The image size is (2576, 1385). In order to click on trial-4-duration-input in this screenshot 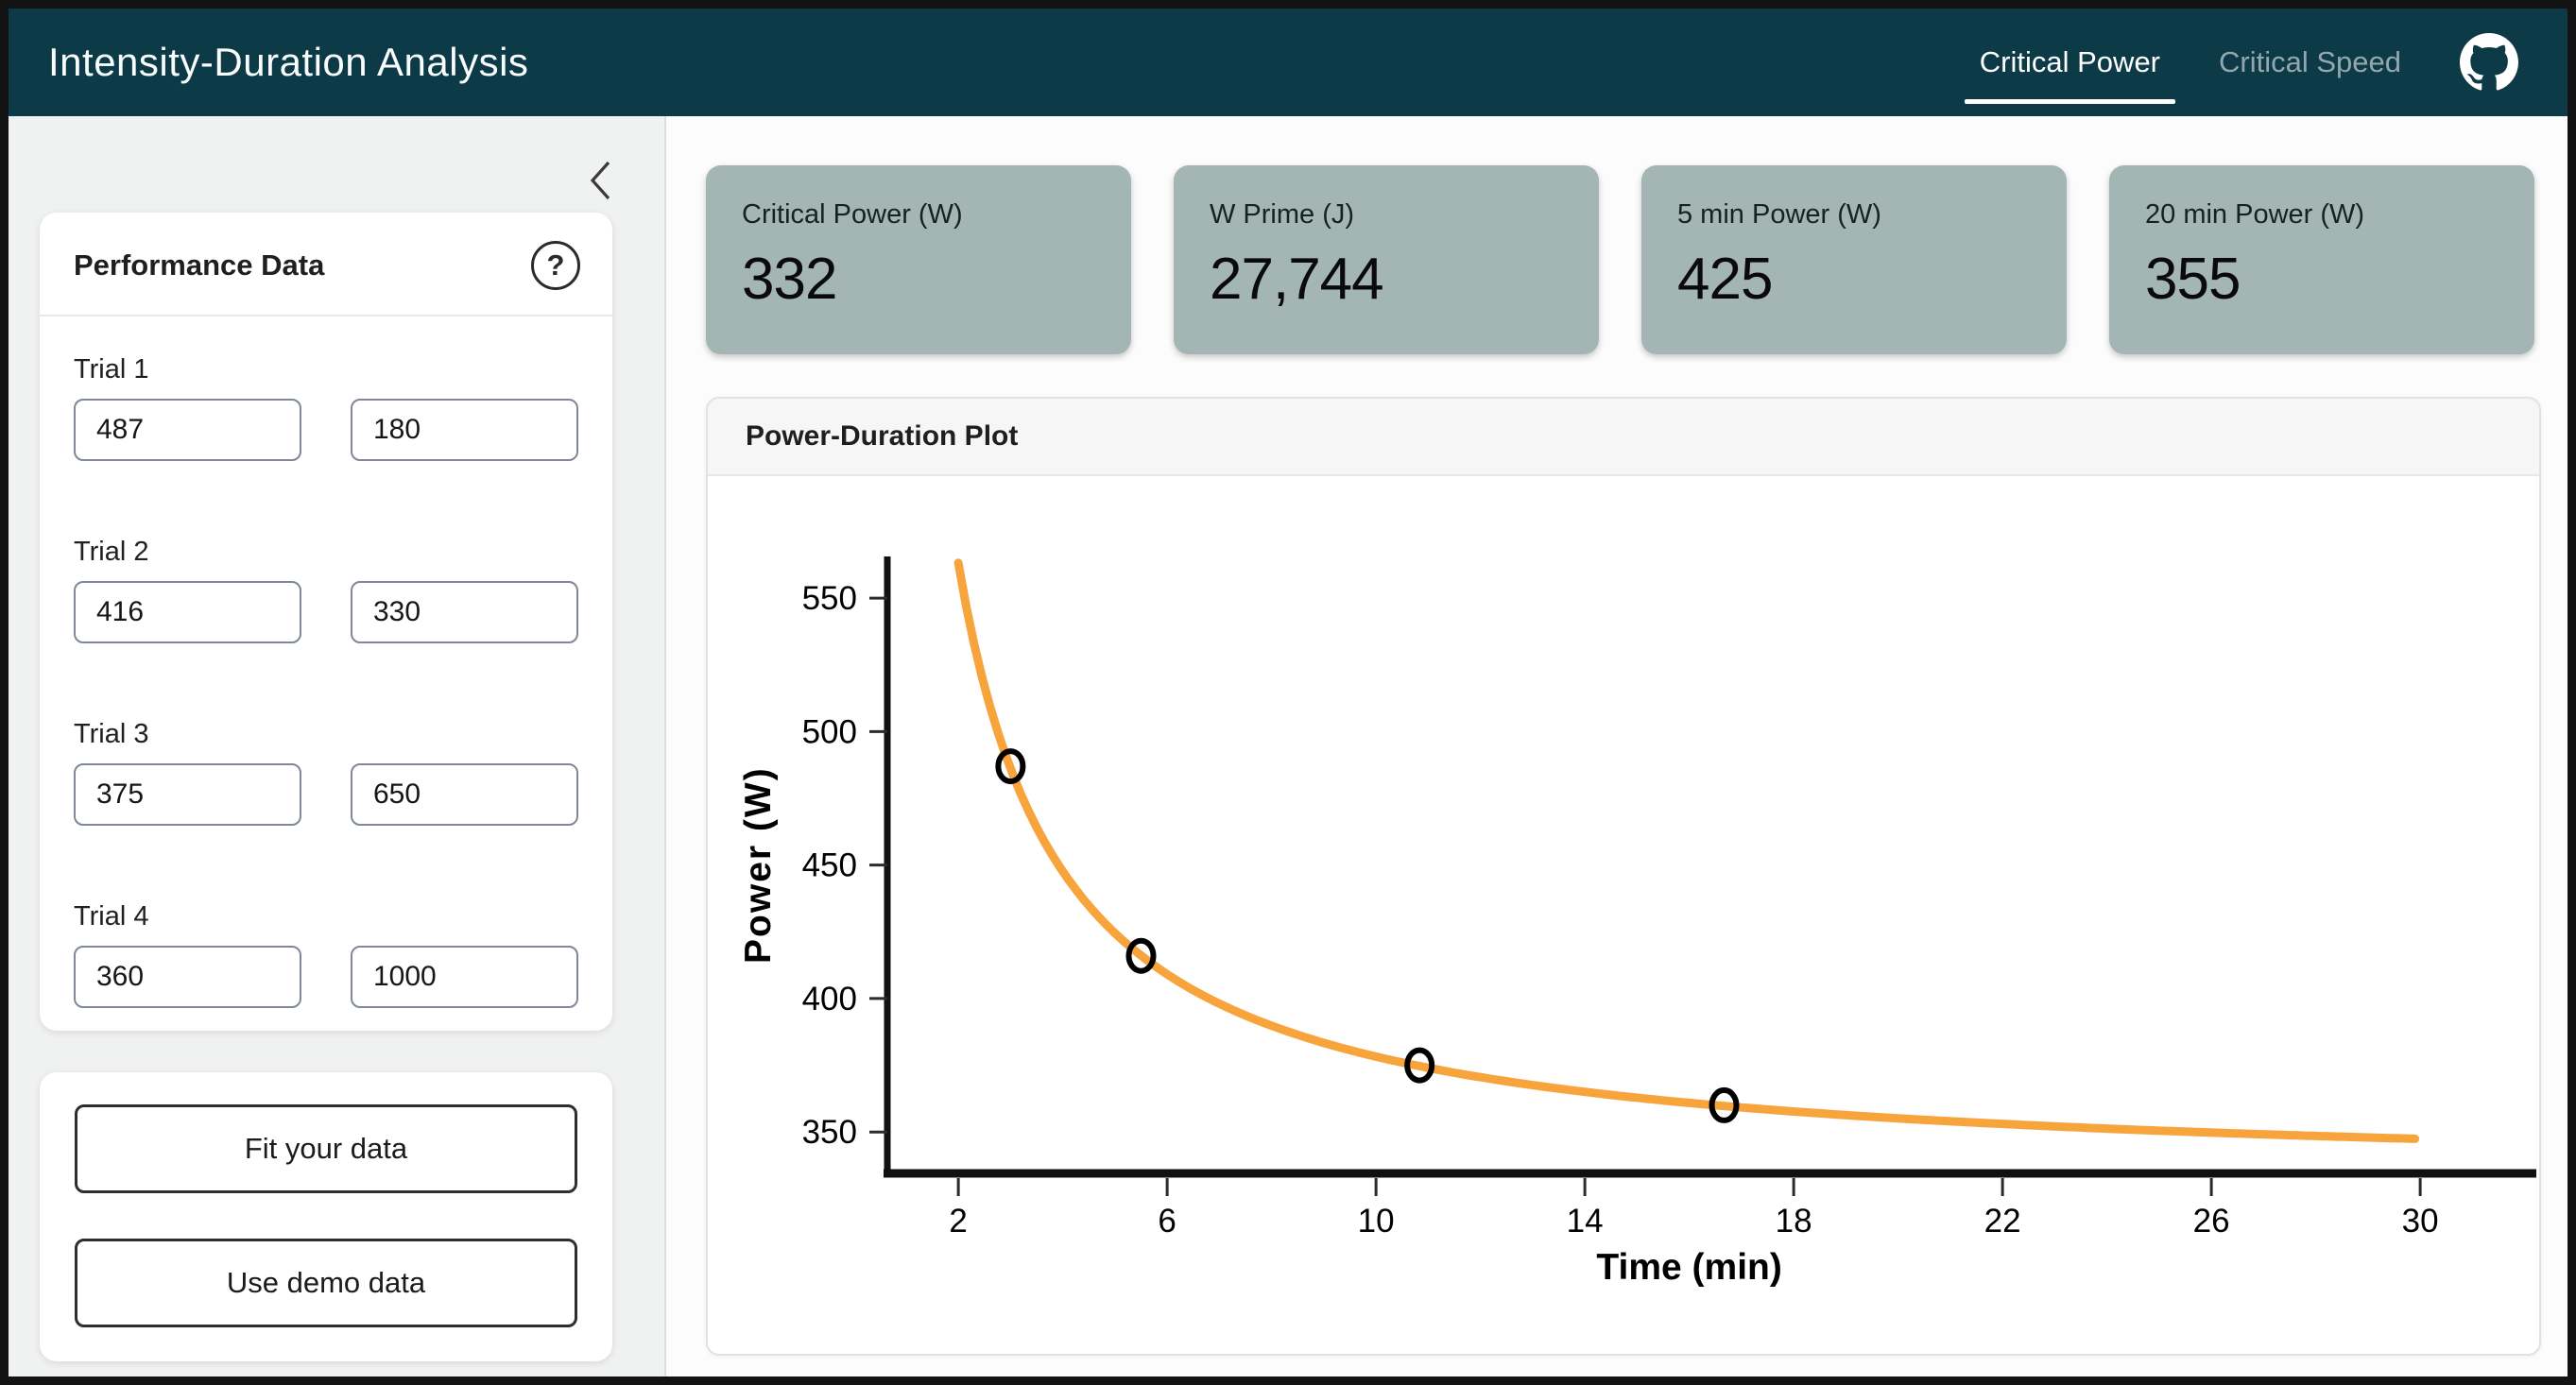, I will do `click(464, 977)`.